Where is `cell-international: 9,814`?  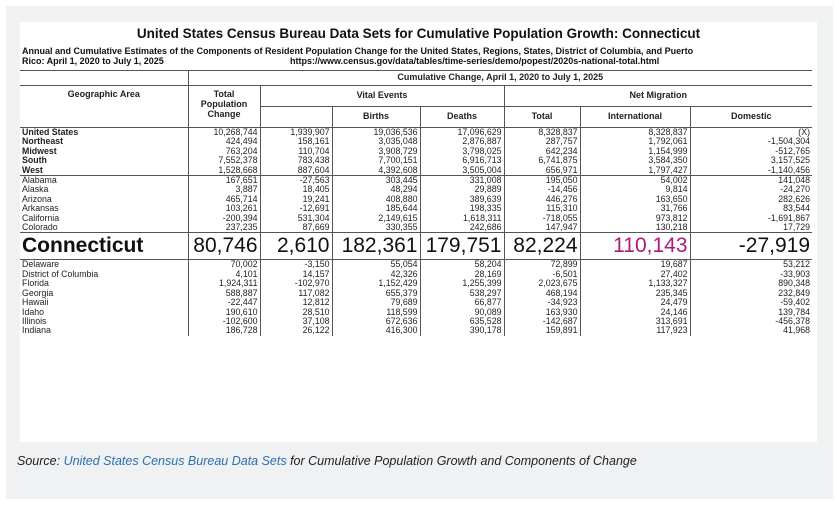 cell-international: 9,814 is located at coordinates (634, 190).